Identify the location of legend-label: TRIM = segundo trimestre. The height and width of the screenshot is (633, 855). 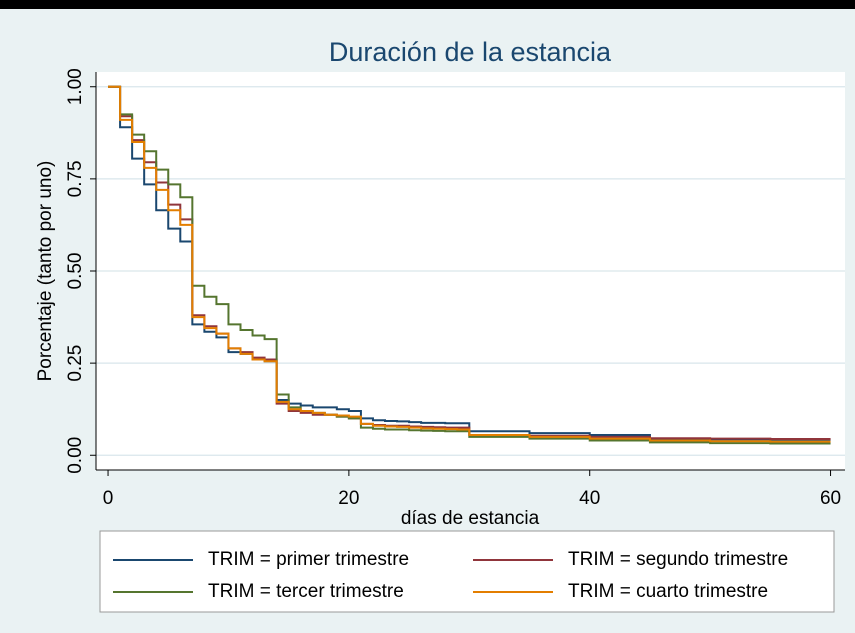
(678, 559).